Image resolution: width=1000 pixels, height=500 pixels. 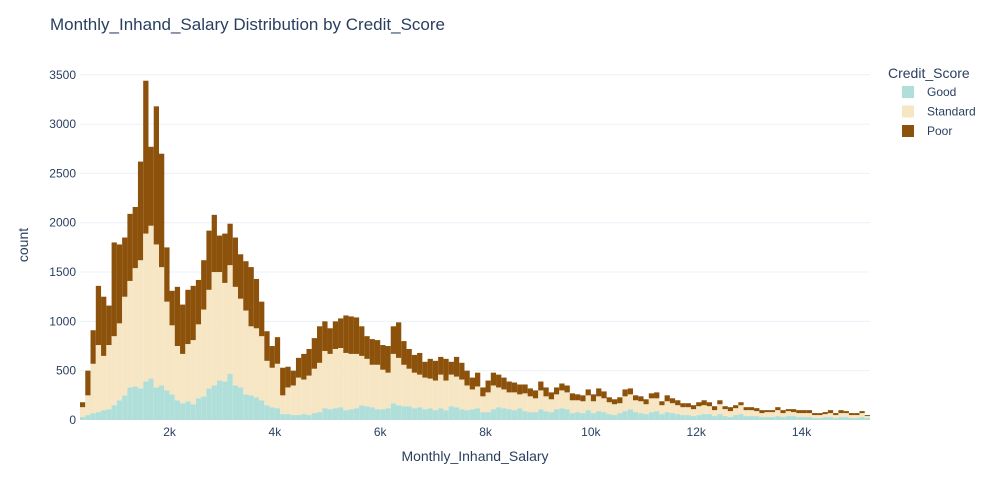 I want to click on legend-swatch, so click(x=908, y=92).